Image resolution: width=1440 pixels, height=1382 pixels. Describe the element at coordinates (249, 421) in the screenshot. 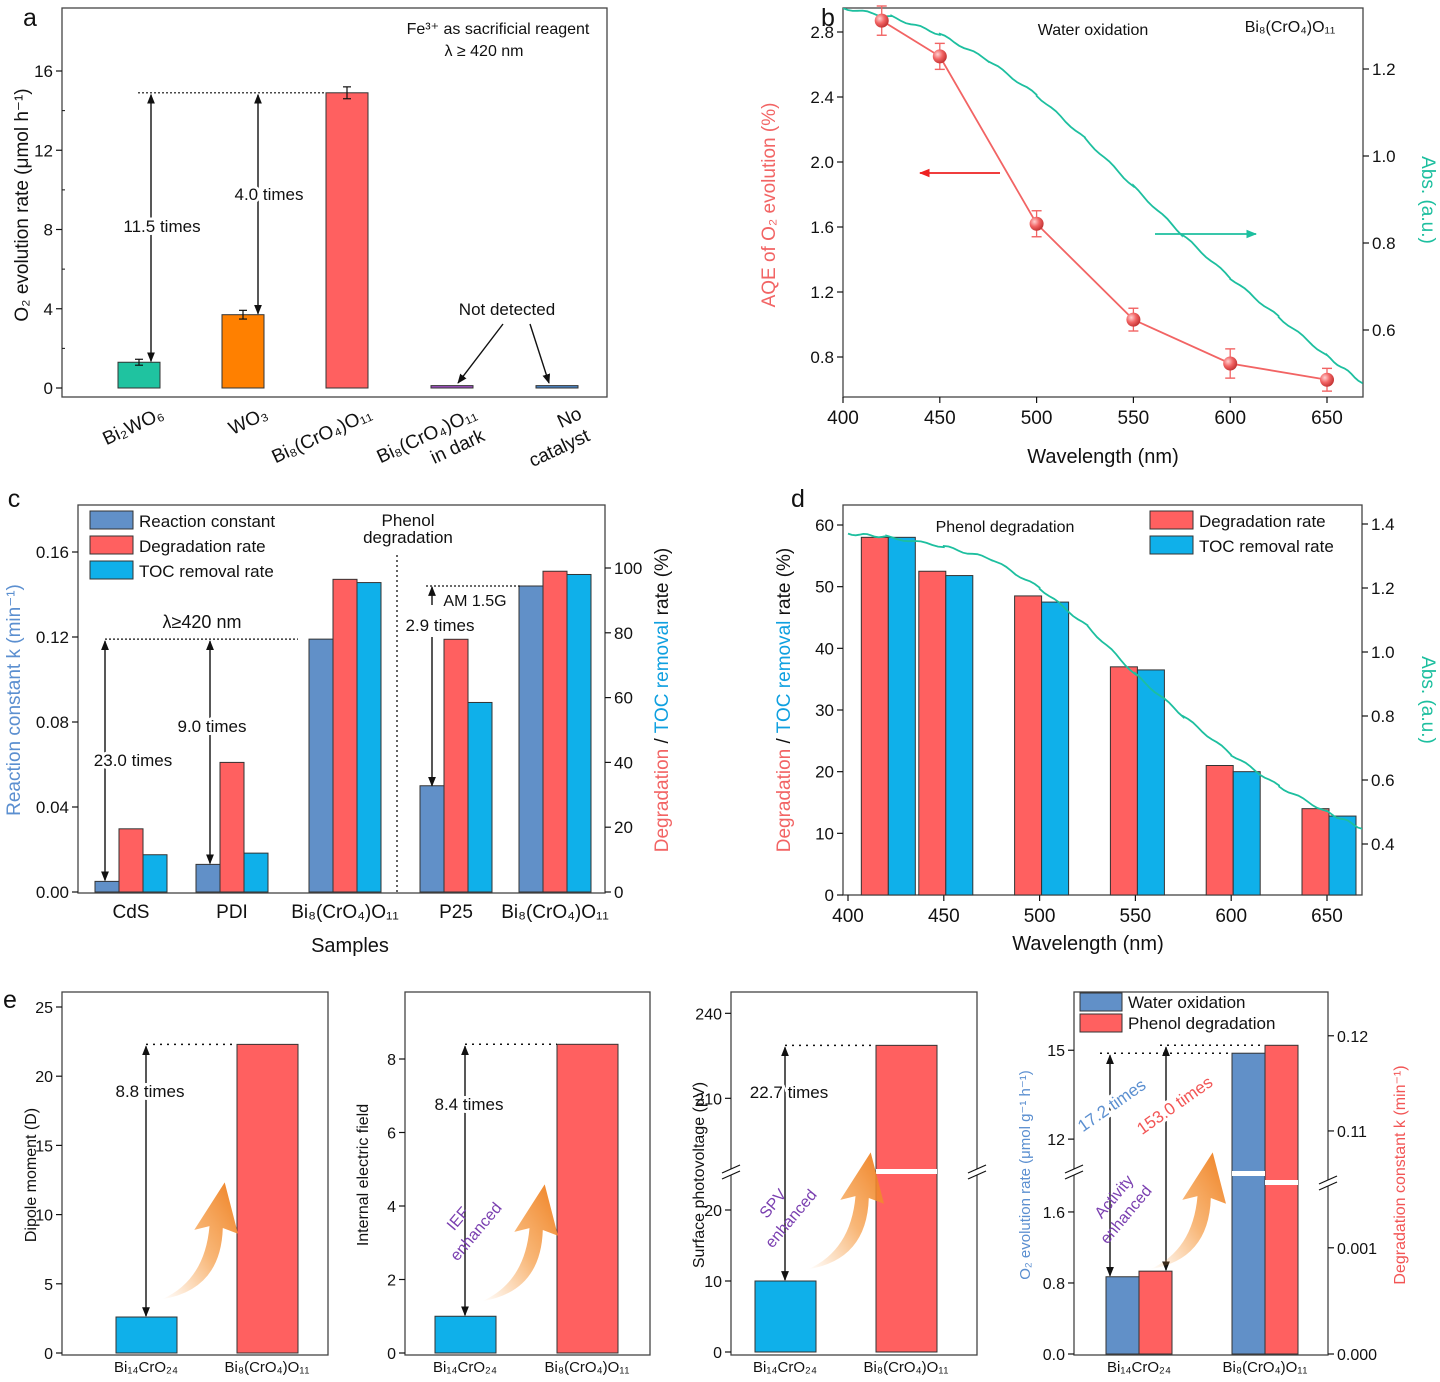

I see `panel-a-category-label: WO₃` at that location.